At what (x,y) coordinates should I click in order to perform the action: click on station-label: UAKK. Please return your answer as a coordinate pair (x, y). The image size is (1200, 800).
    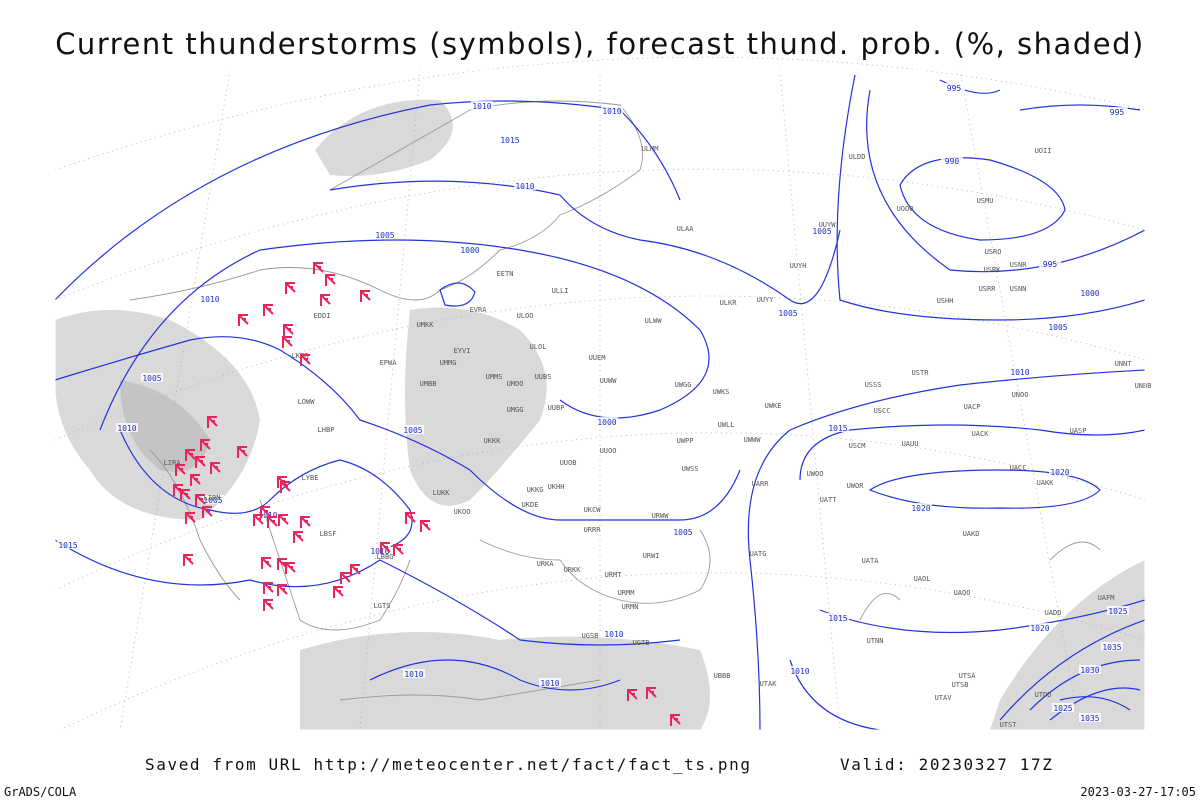
    Looking at the image, I should click on (1046, 483).